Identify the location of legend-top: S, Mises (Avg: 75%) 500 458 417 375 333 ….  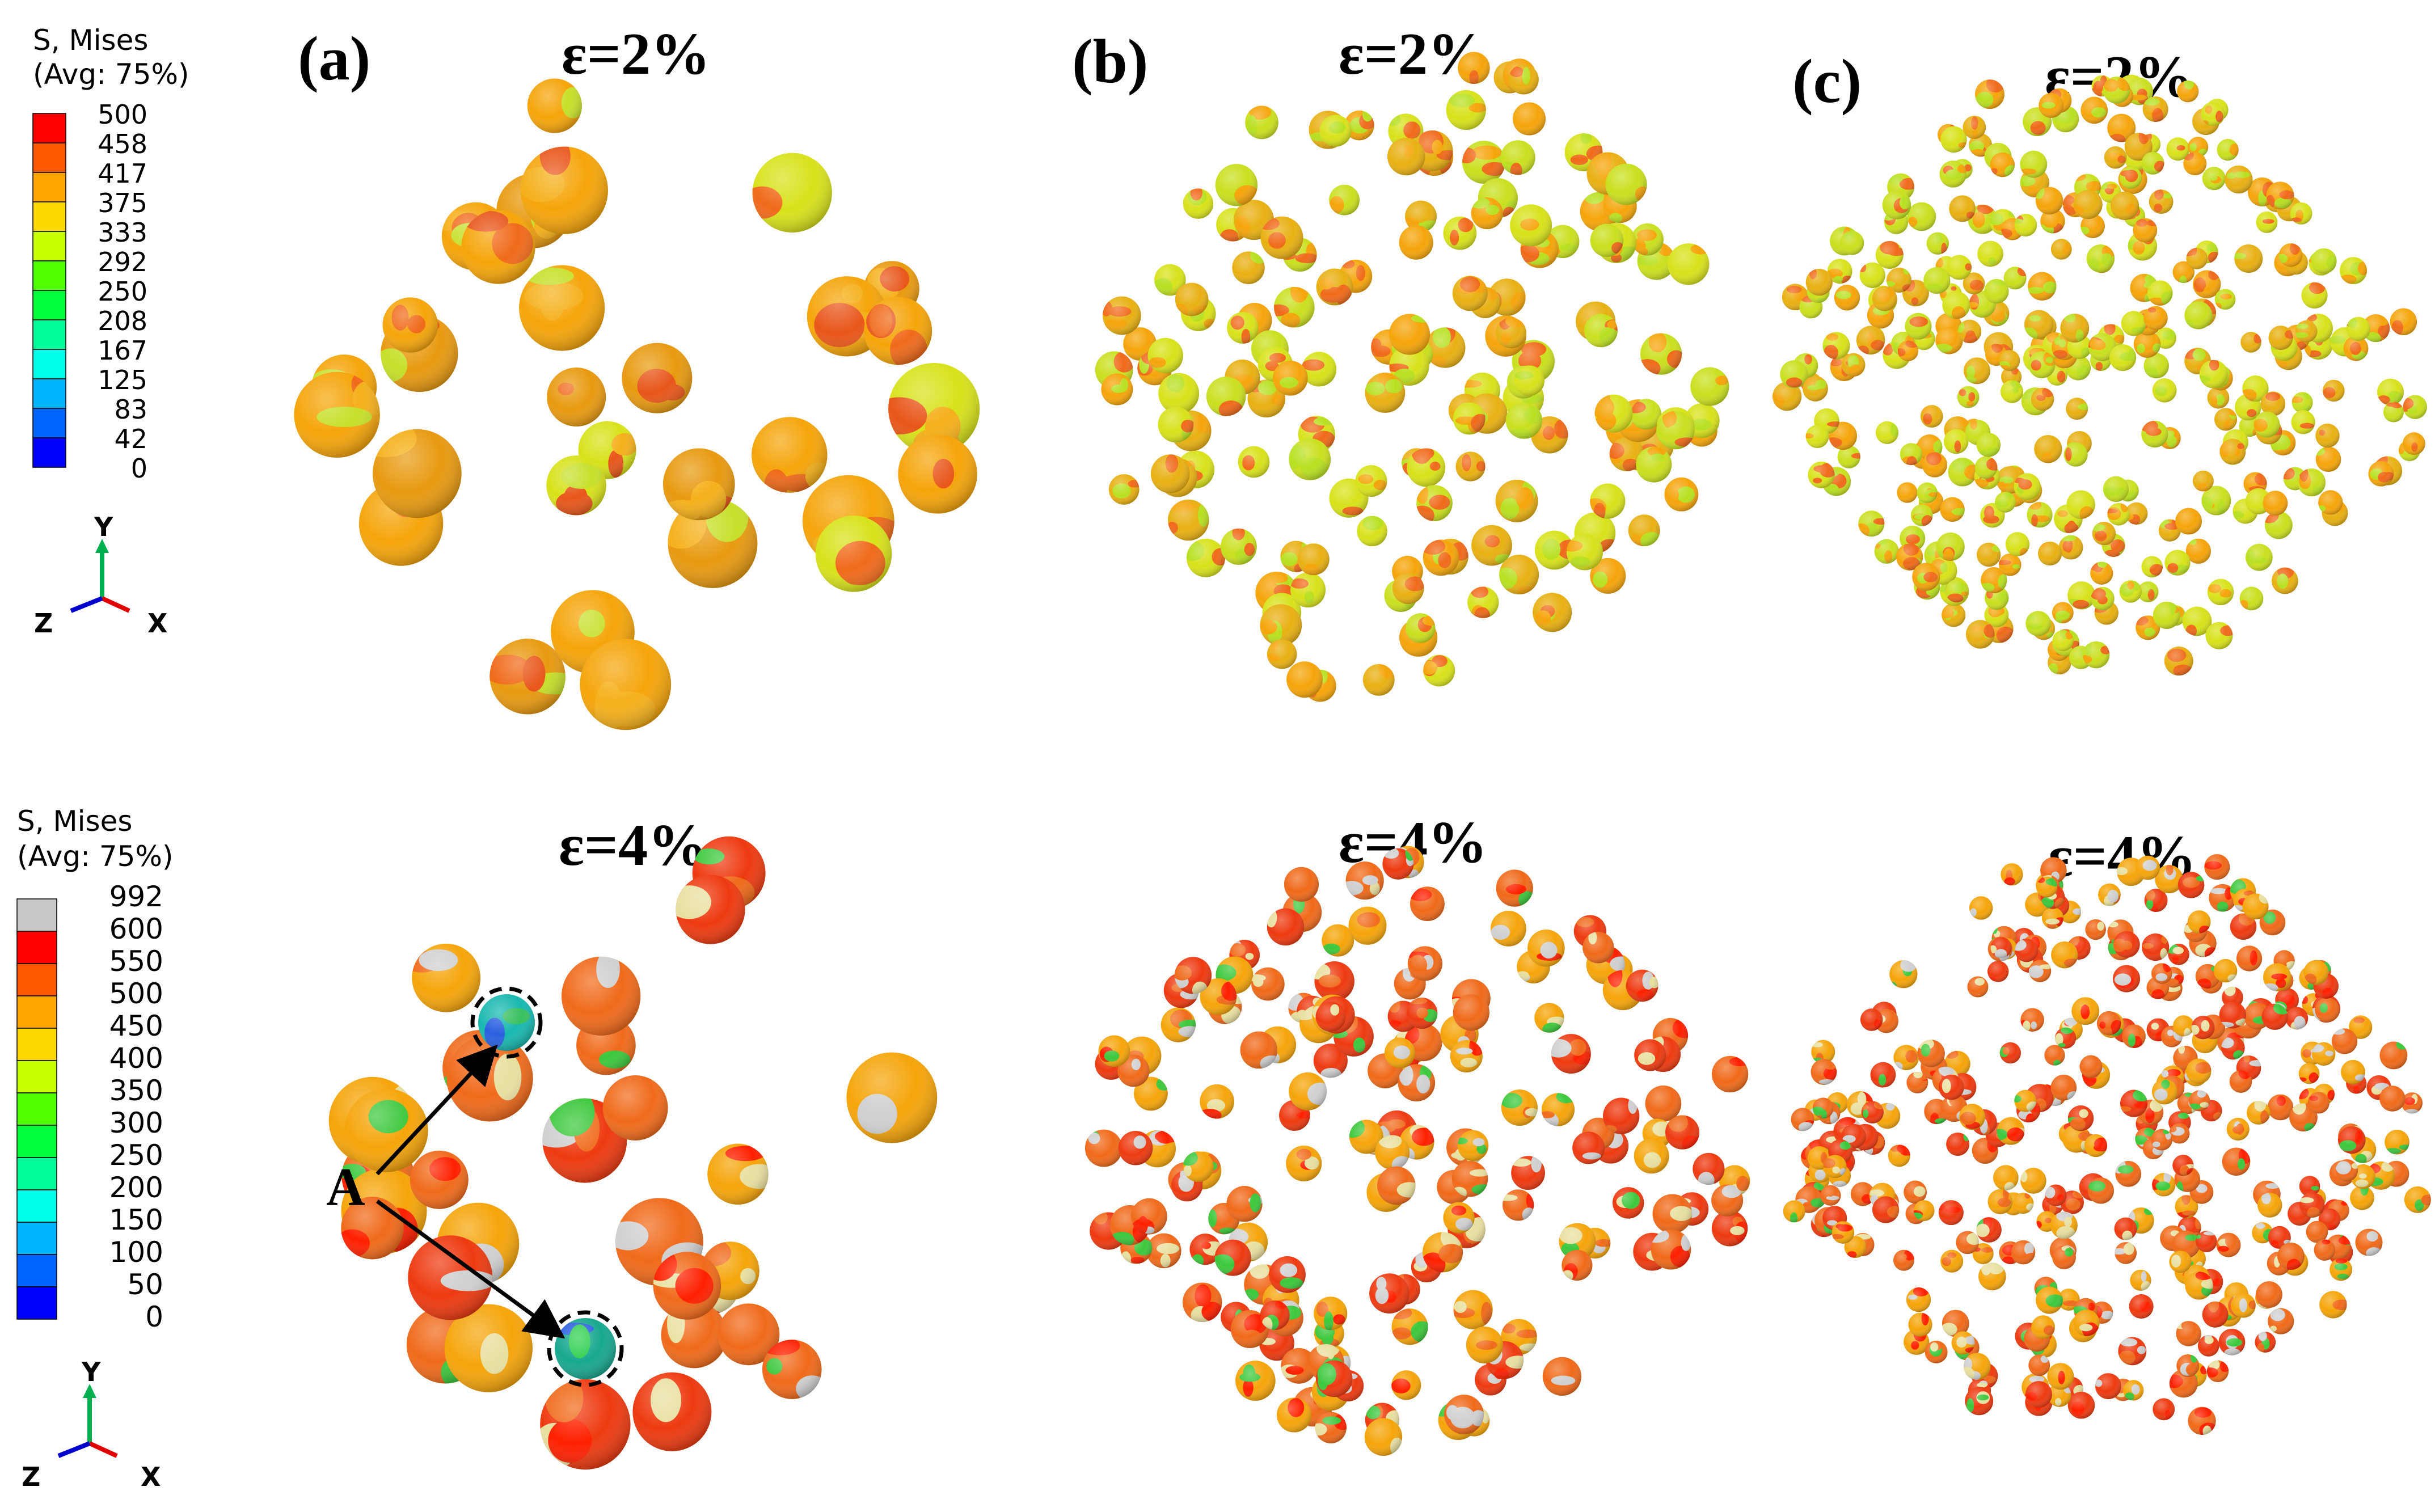
(111, 254).